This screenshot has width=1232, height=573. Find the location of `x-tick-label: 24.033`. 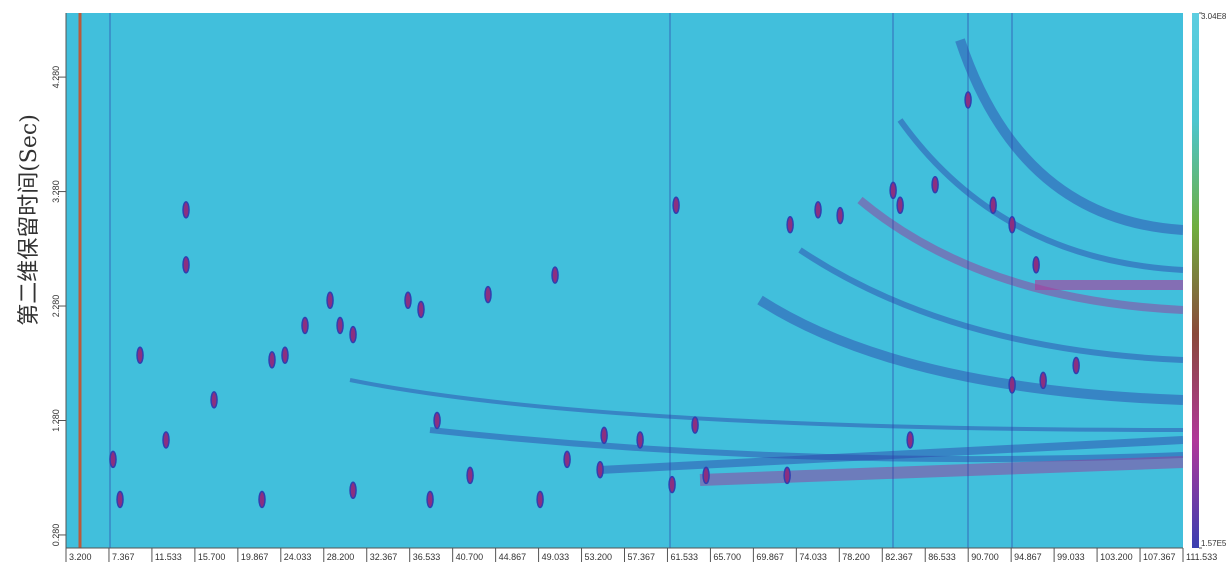

x-tick-label: 24.033 is located at coordinates (298, 557).